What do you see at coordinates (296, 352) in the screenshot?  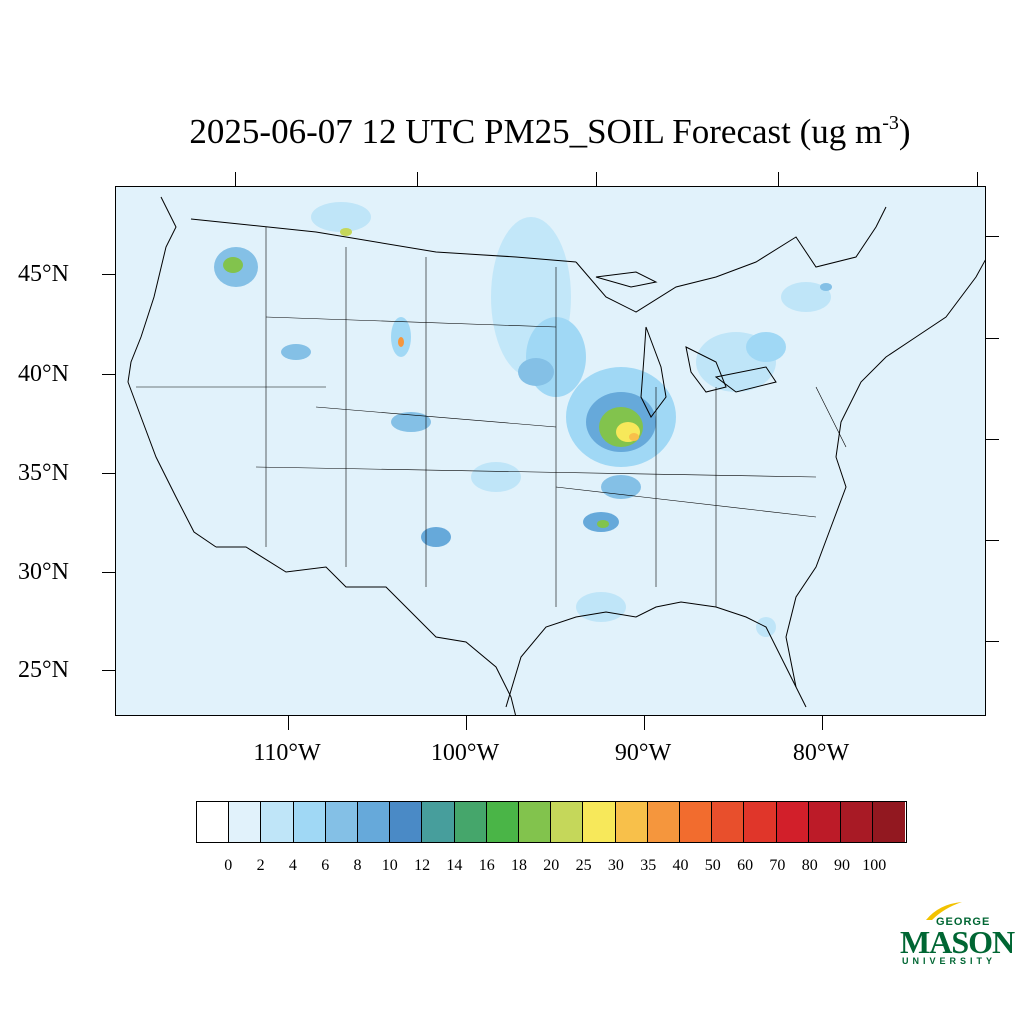 I see `plume-oregon` at bounding box center [296, 352].